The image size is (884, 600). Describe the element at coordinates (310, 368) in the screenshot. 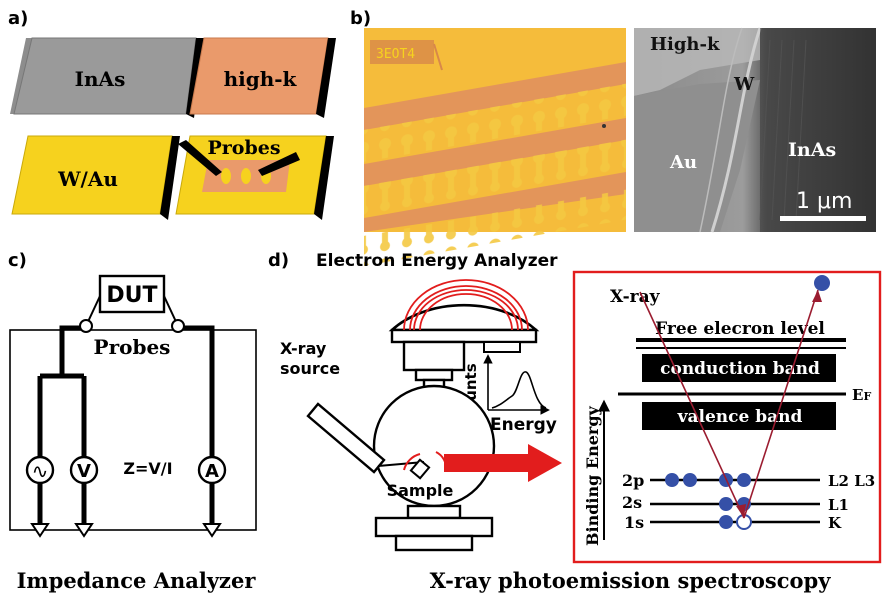

I see `xray-source-label-2: source` at that location.